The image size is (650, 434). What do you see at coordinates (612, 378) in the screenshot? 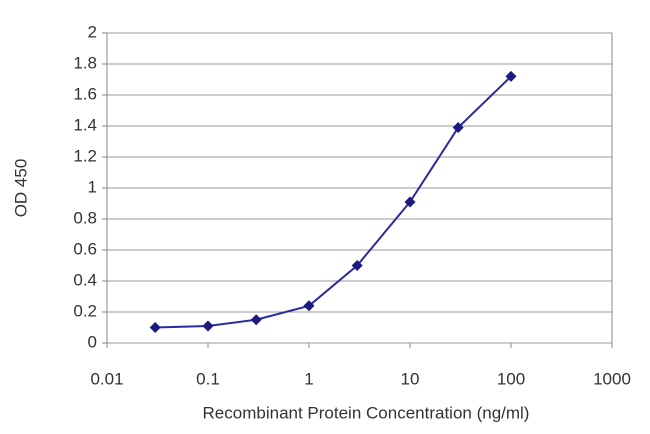
I see `x-tick-label: 1000` at bounding box center [612, 378].